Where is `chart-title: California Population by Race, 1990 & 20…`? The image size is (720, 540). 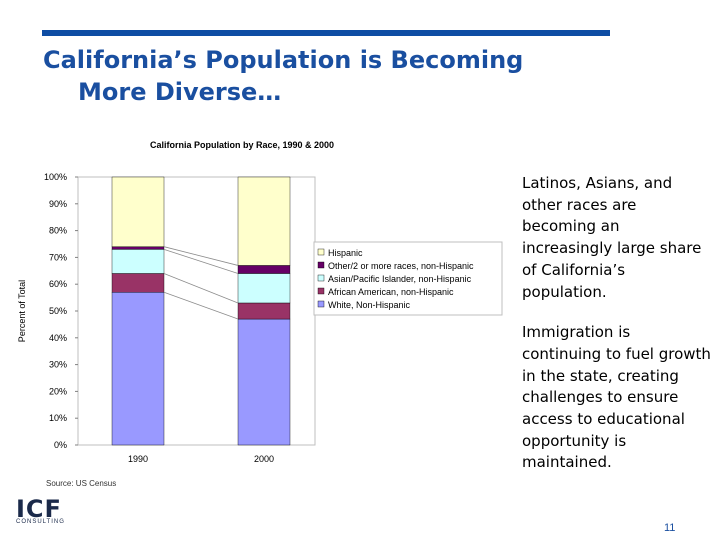
chart-title: California Population by Race, 1990 & 20… is located at coordinates (242, 145).